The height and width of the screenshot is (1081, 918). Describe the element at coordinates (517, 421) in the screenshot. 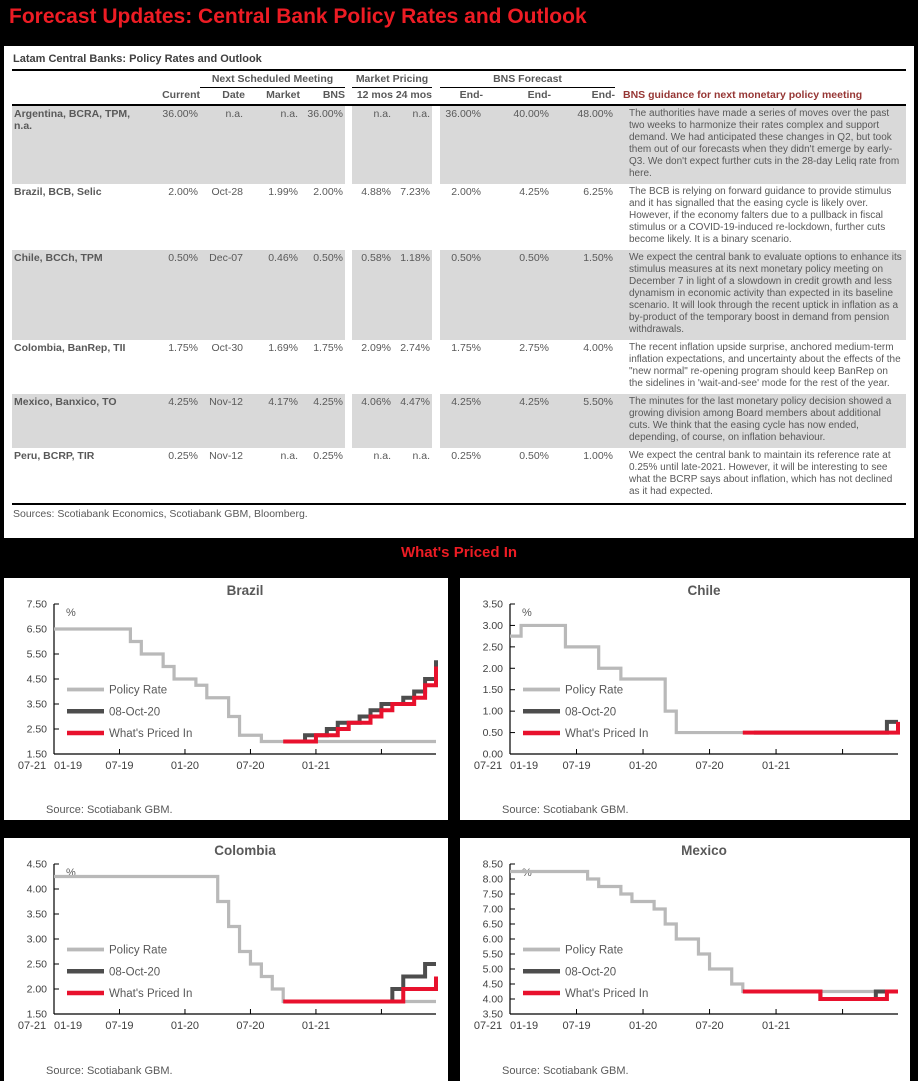

I see `cell-num: 4.25%` at that location.